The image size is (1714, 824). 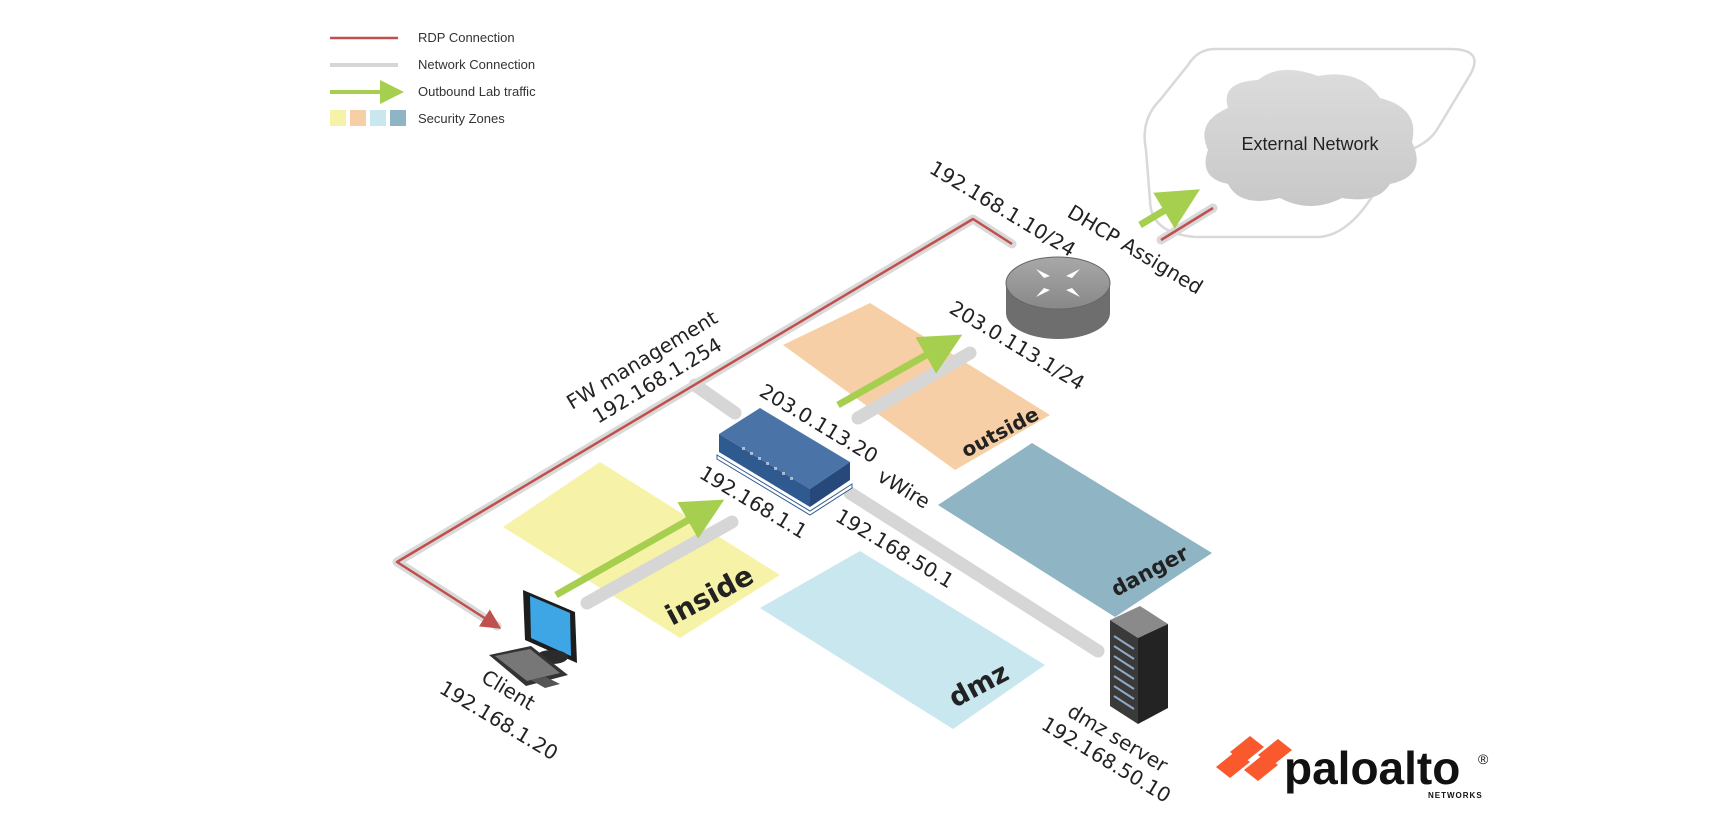 I want to click on zone-danger, so click(x=1075, y=530).